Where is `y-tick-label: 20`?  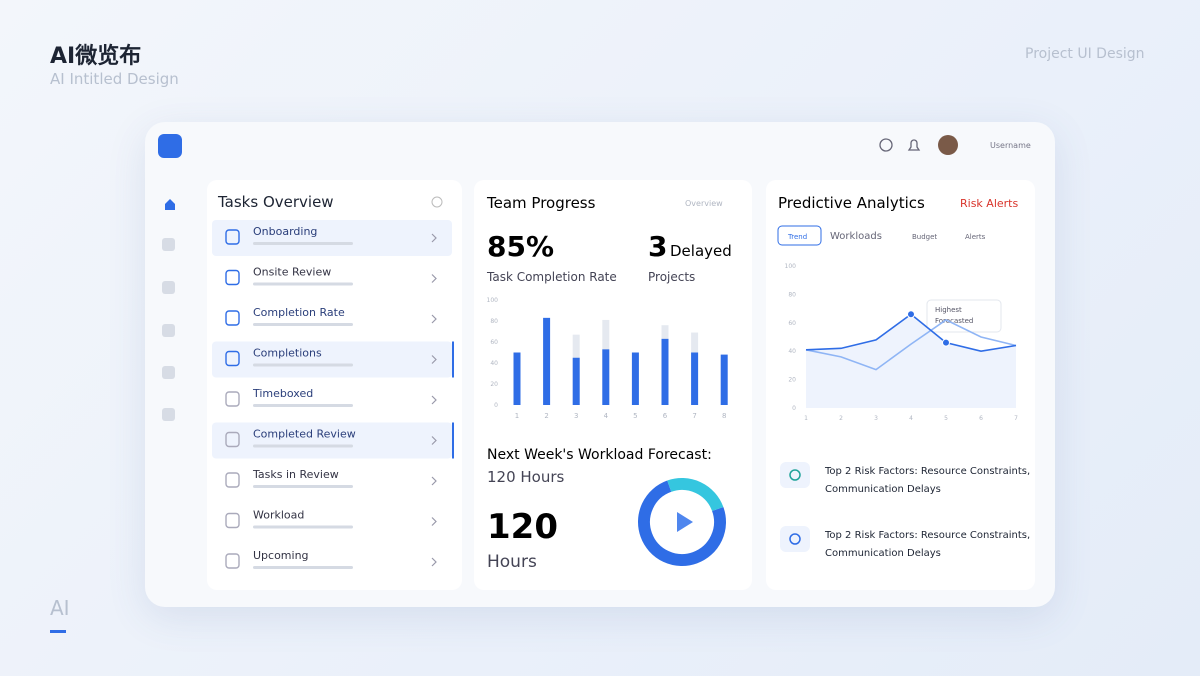 y-tick-label: 20 is located at coordinates (792, 380).